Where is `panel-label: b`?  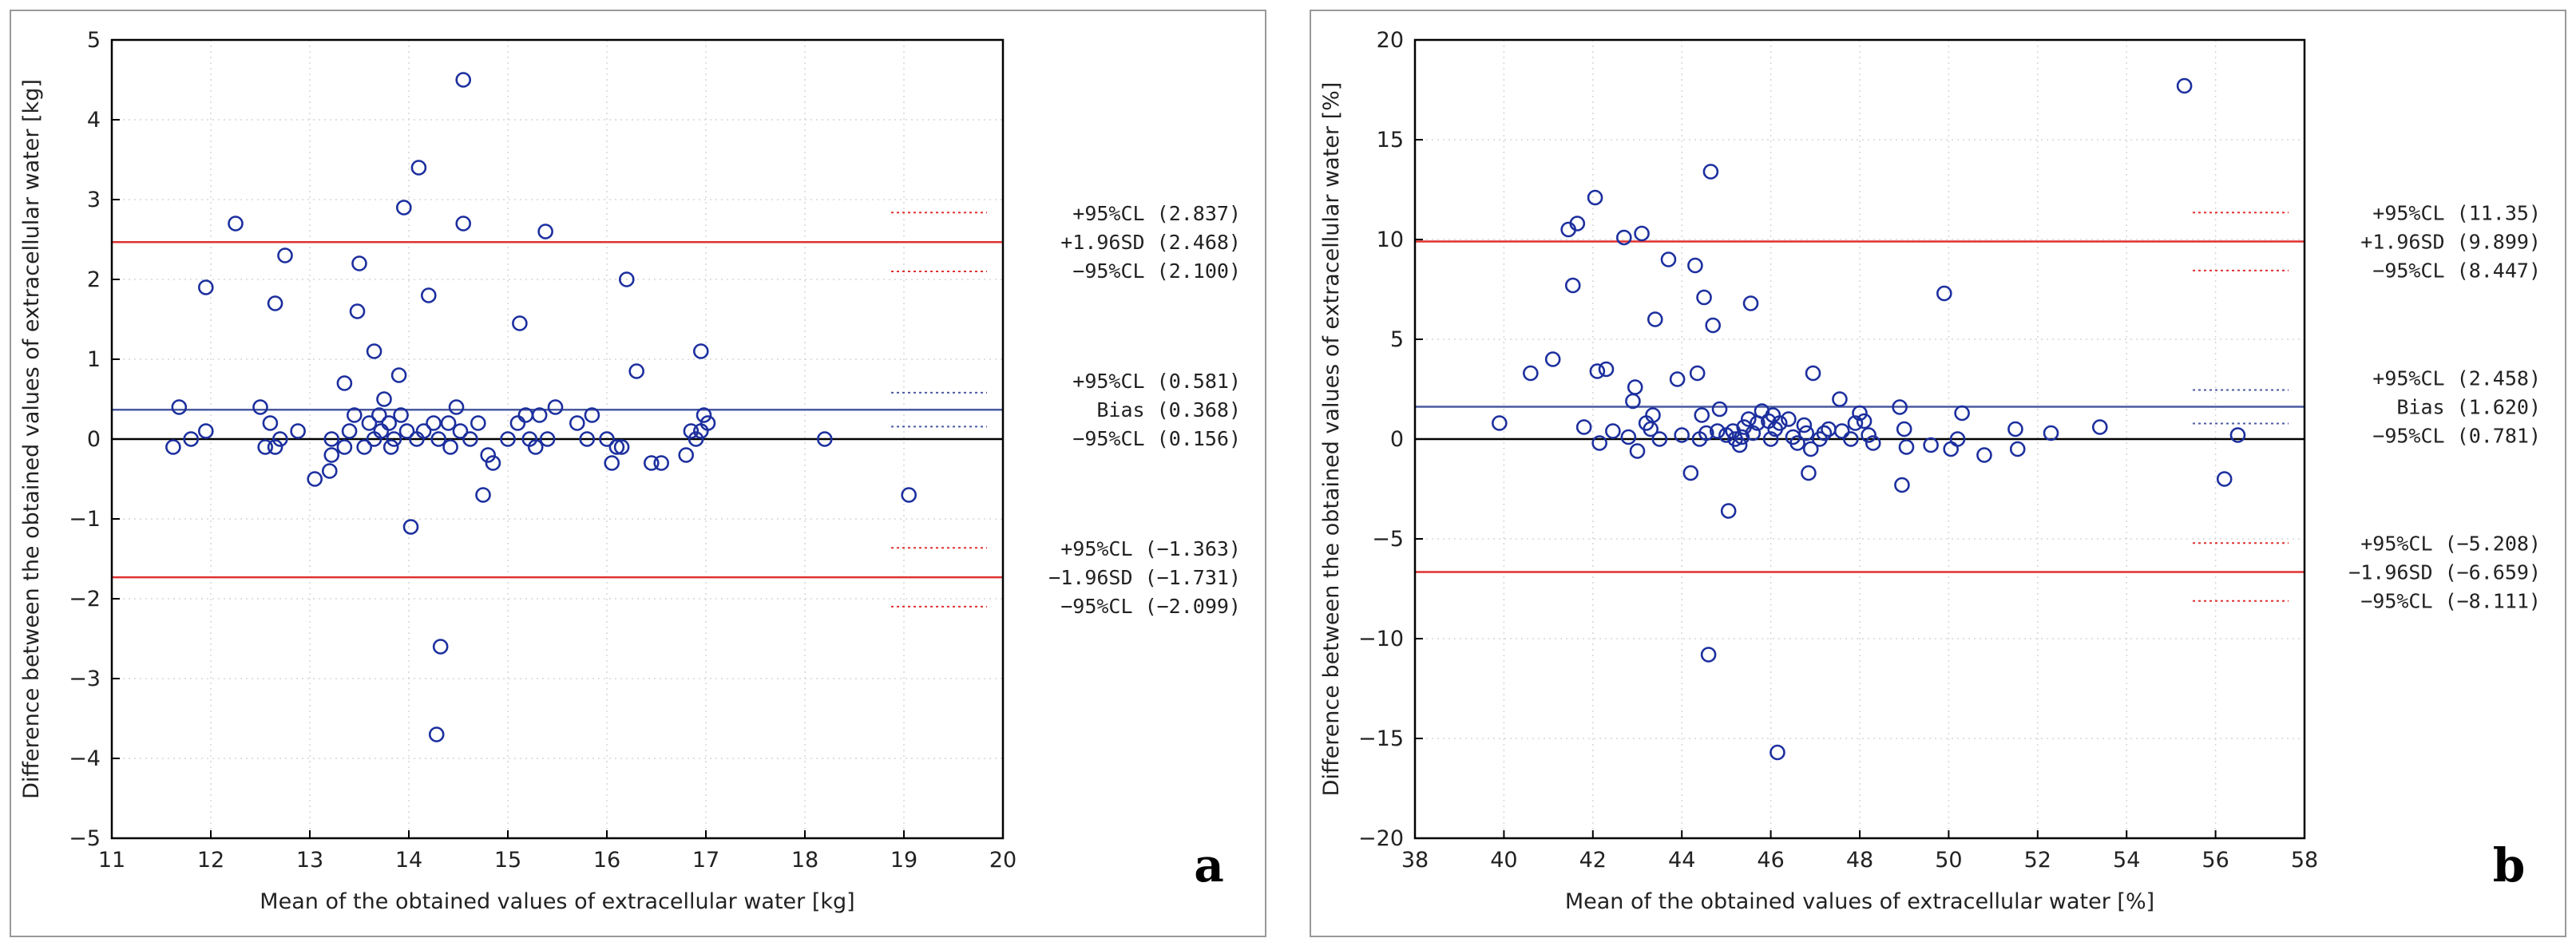
panel-label: b is located at coordinates (2509, 865).